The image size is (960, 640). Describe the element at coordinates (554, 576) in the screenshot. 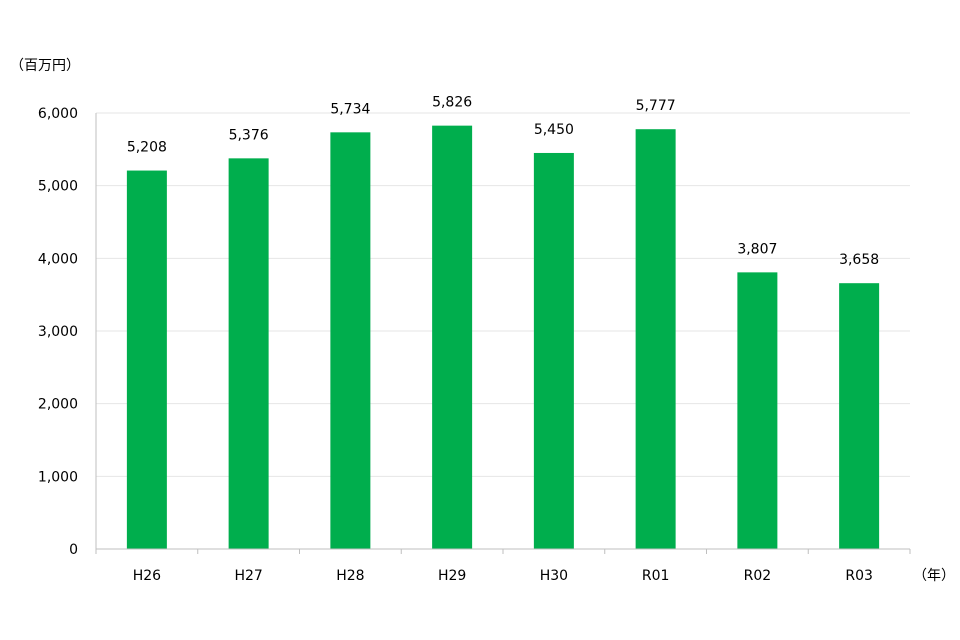

I see `x-tick-label: H30` at that location.